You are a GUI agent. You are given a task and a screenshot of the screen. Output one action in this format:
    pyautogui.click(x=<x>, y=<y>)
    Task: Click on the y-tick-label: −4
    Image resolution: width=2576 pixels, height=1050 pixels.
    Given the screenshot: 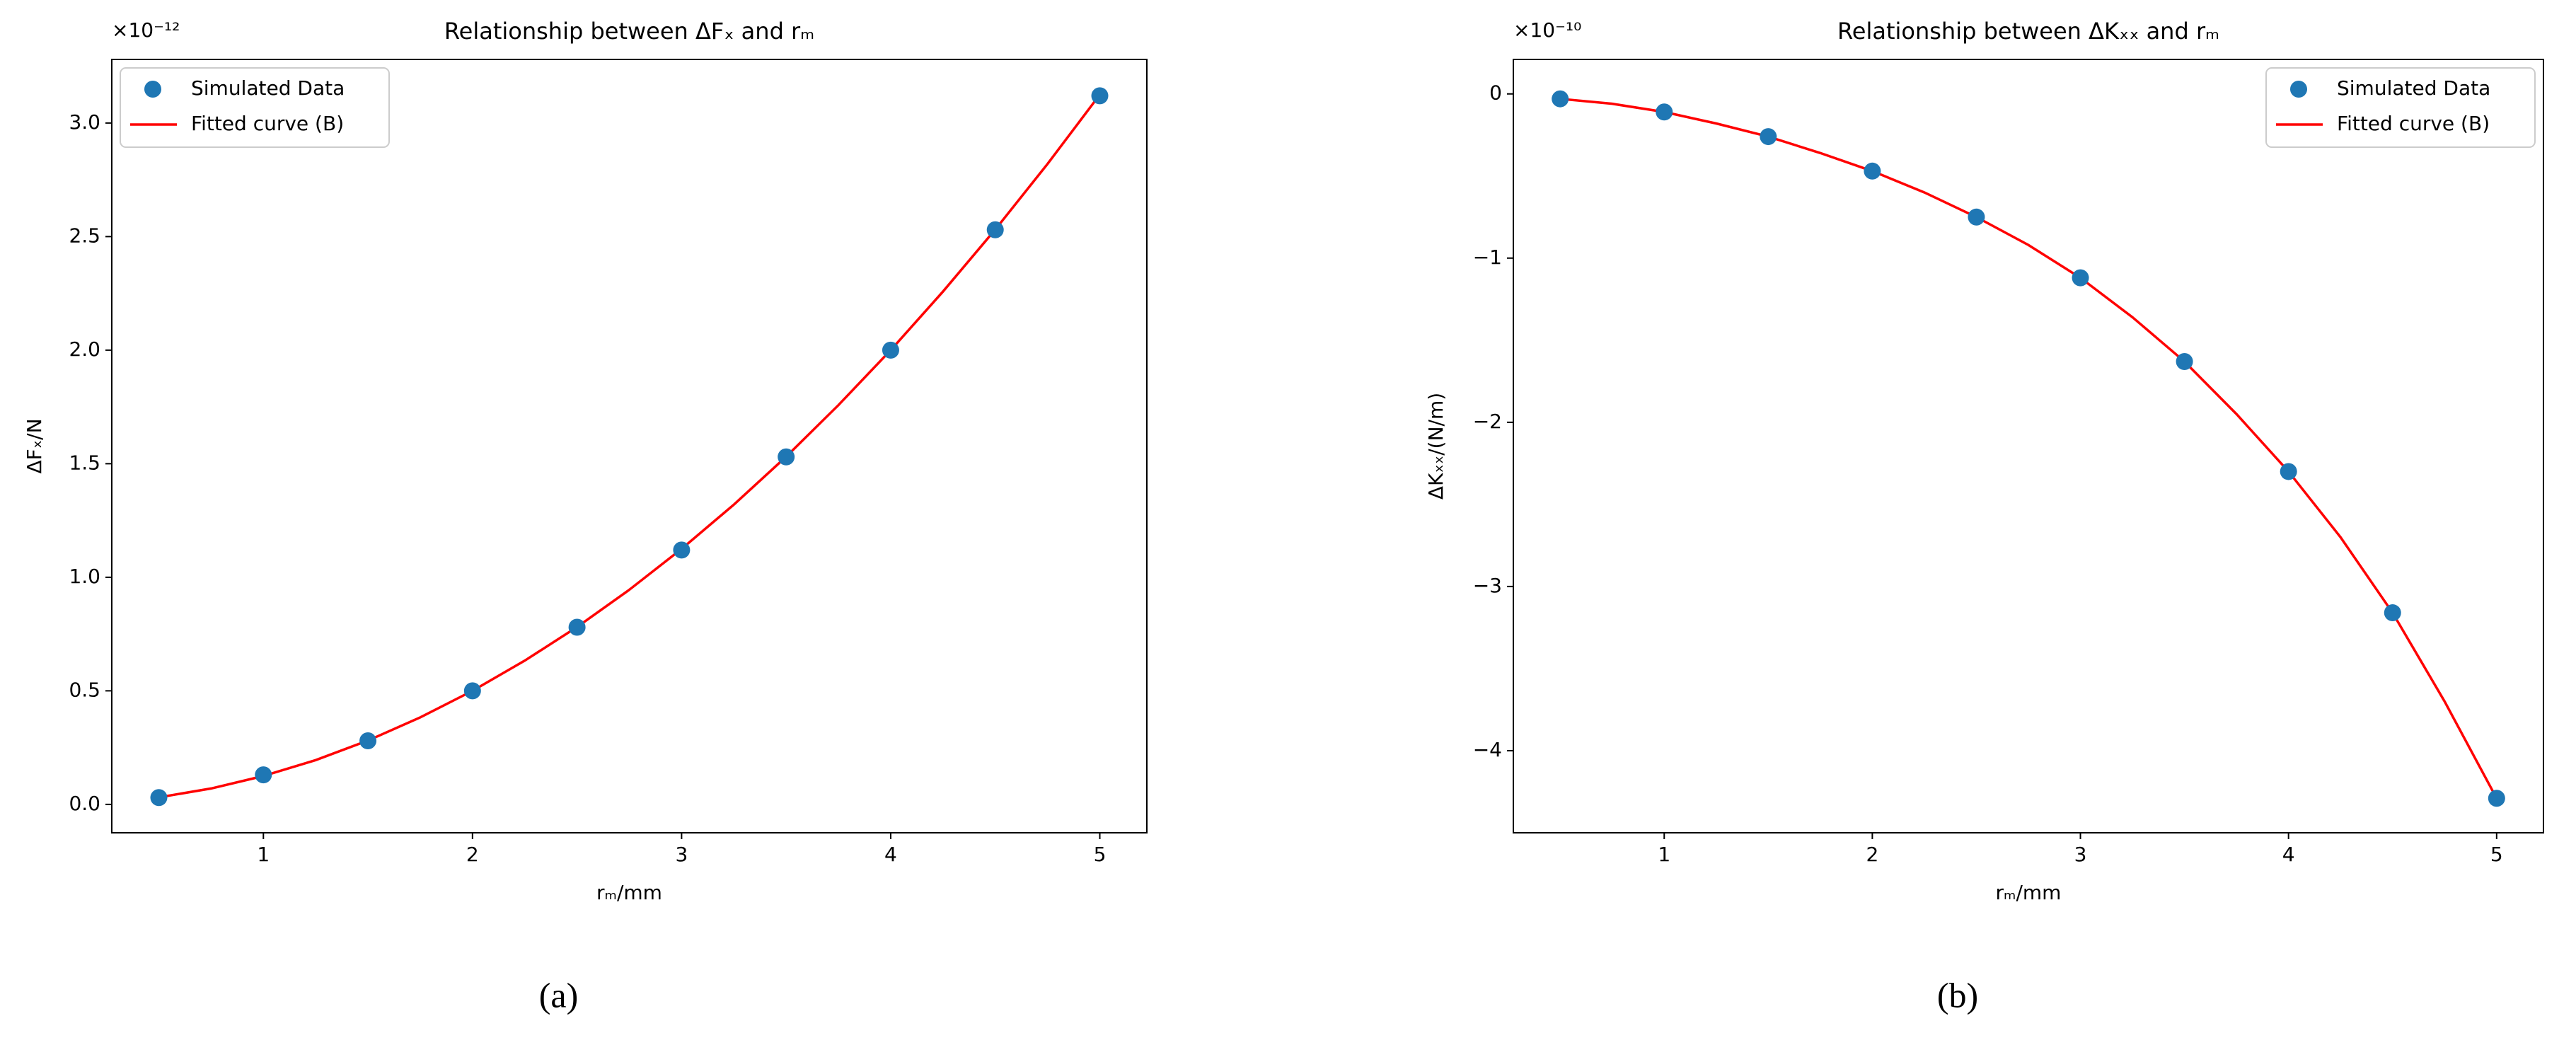 What is the action you would take?
    pyautogui.click(x=1487, y=749)
    